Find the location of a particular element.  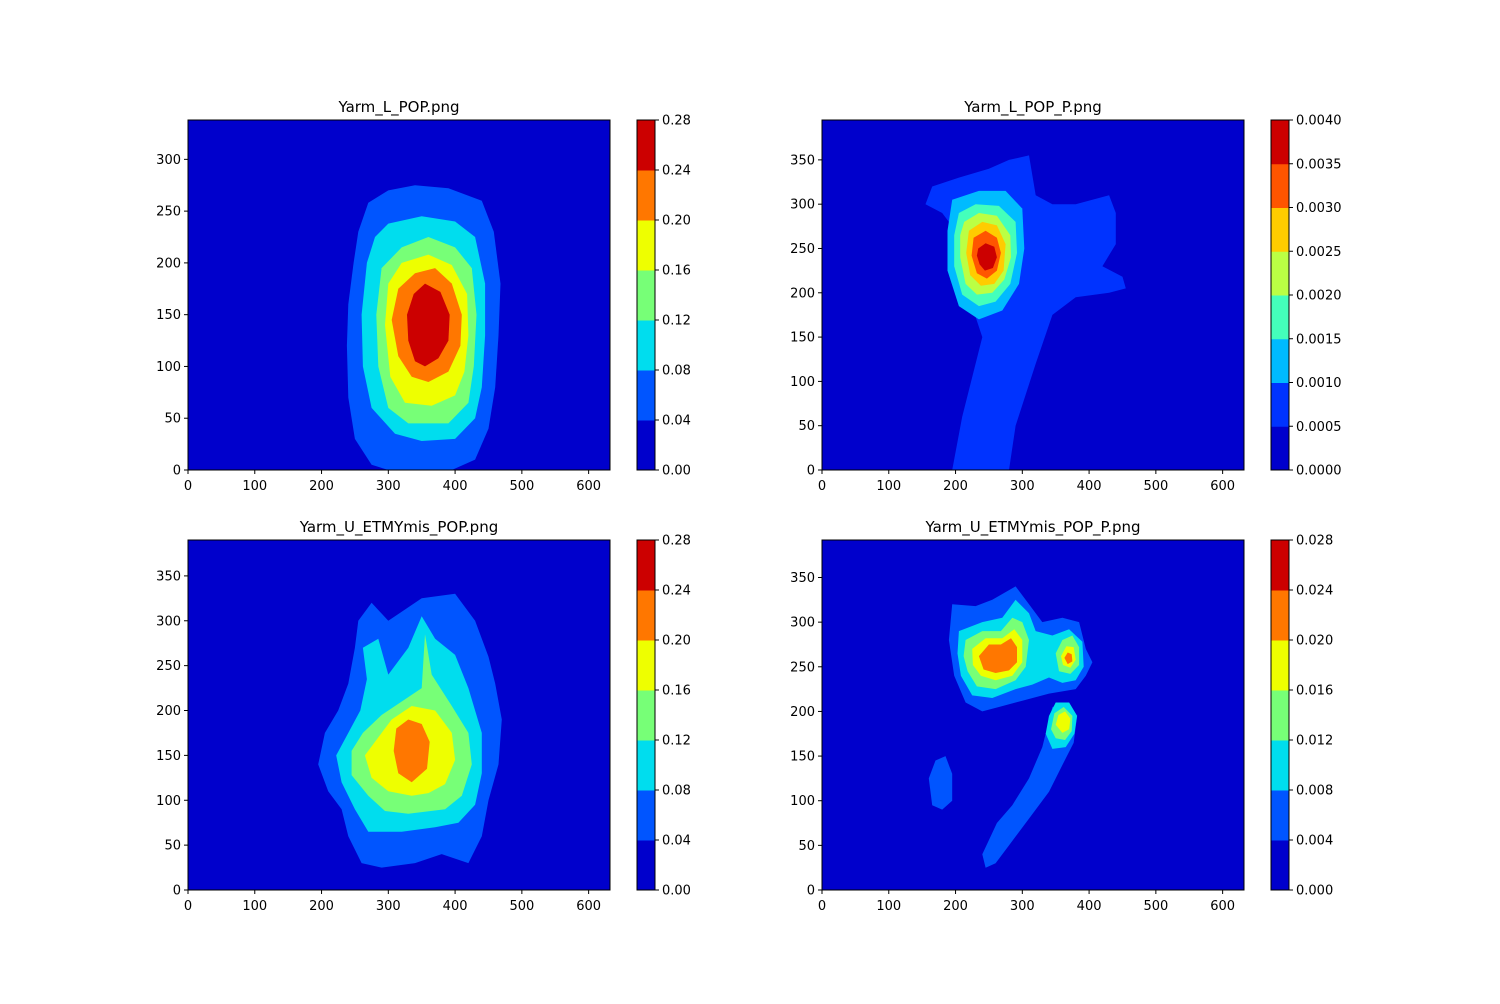

colorbar-tick-label: 0.016 is located at coordinates (1314, 691).